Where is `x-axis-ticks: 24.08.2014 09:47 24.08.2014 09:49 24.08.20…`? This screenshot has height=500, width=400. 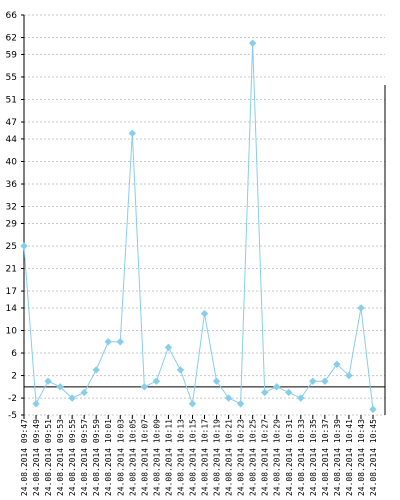 x-axis-ticks: 24.08.2014 09:47 24.08.2014 09:49 24.08.20… is located at coordinates (199, 455).